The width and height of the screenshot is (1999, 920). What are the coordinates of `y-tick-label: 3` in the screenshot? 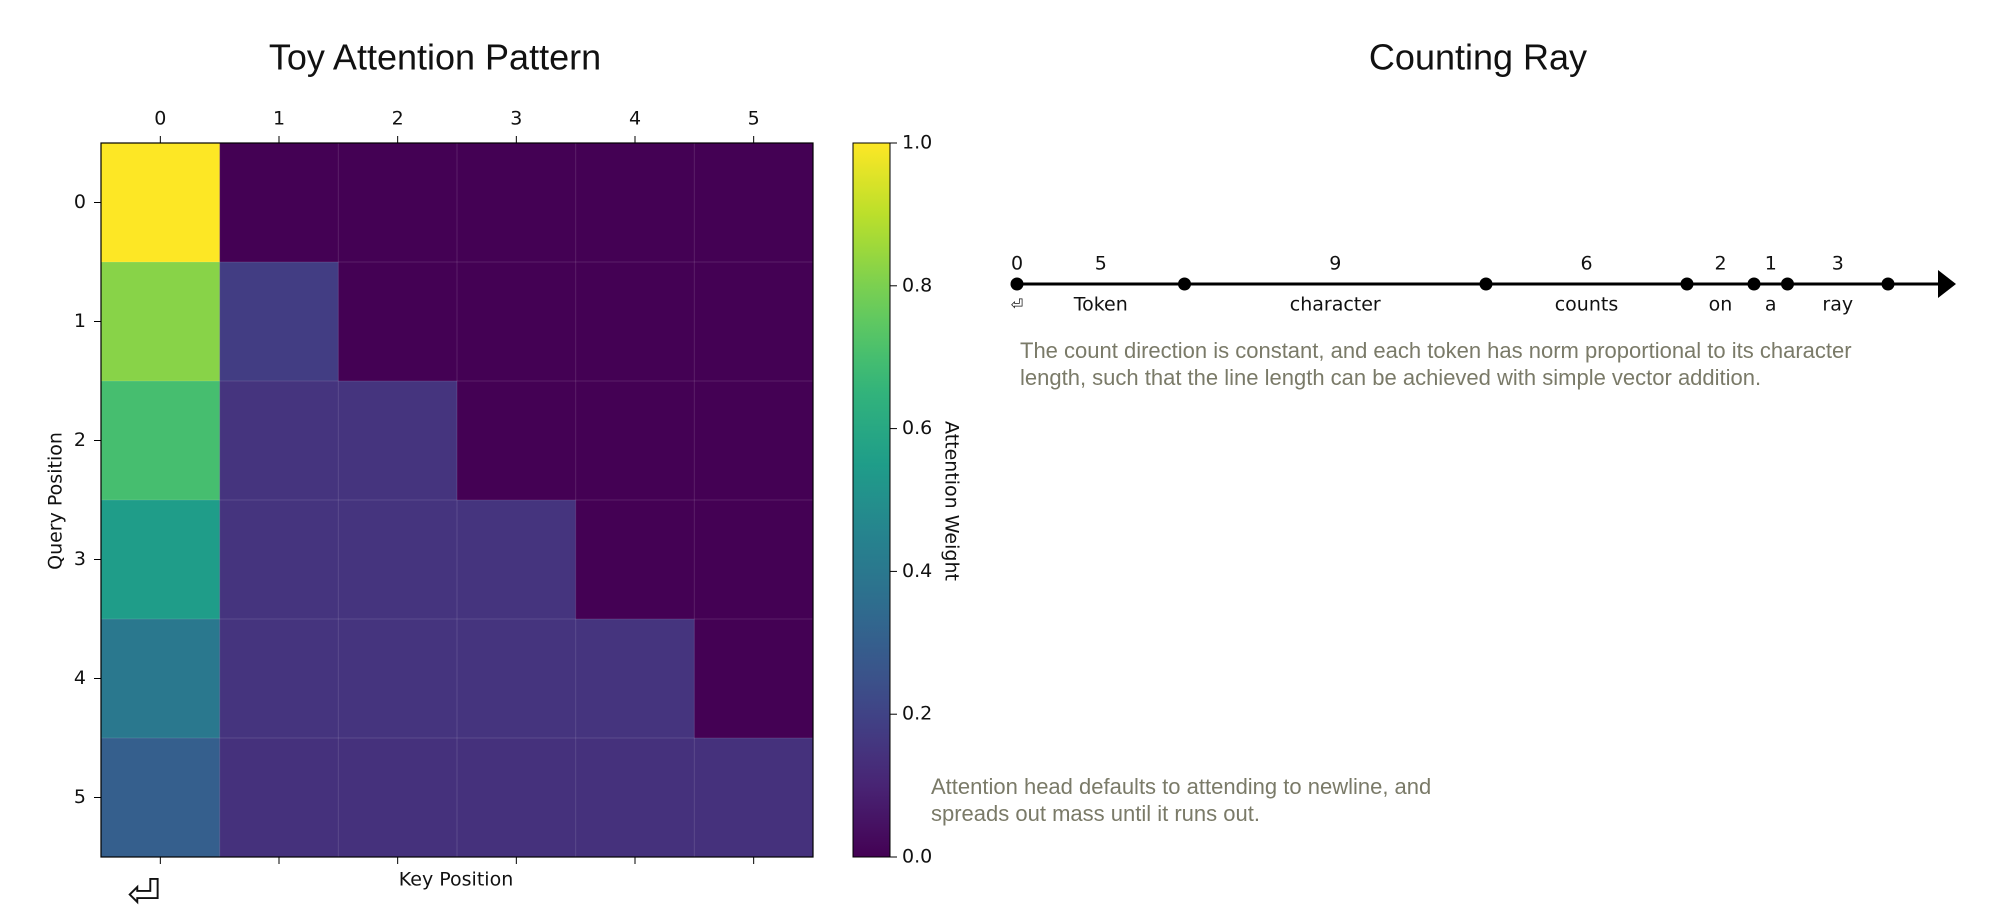 It's located at (80, 559).